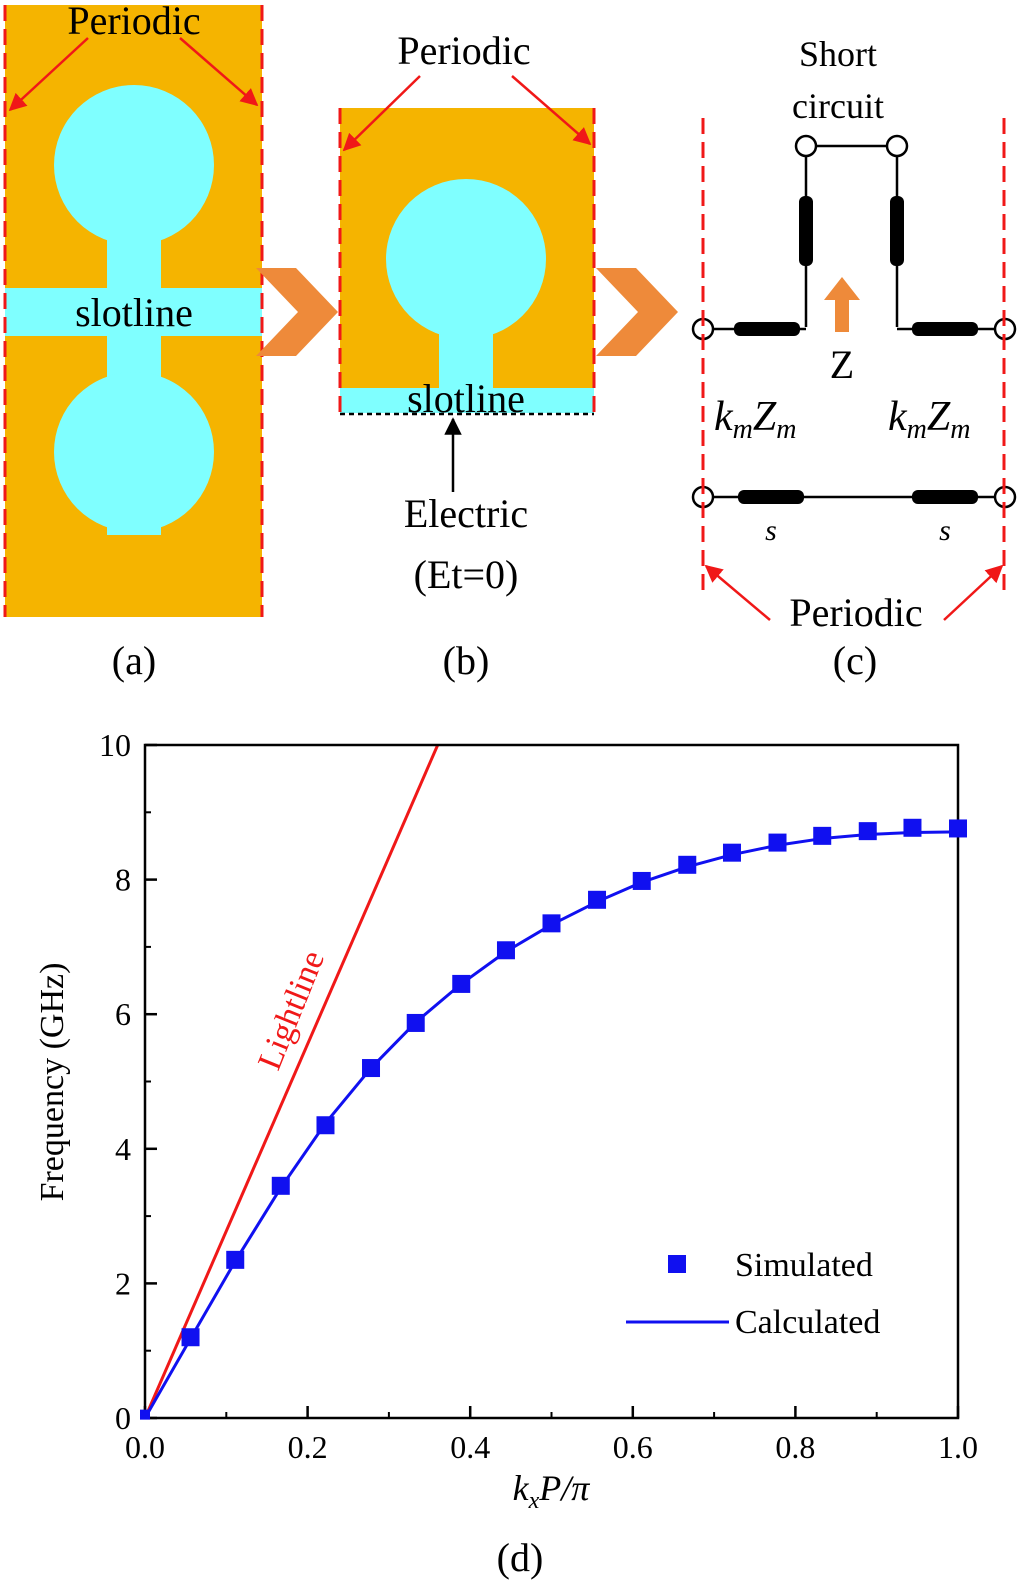 Image resolution: width=1020 pixels, height=1588 pixels. Describe the element at coordinates (842, 364) in the screenshot. I see `impedance-label: Z` at that location.